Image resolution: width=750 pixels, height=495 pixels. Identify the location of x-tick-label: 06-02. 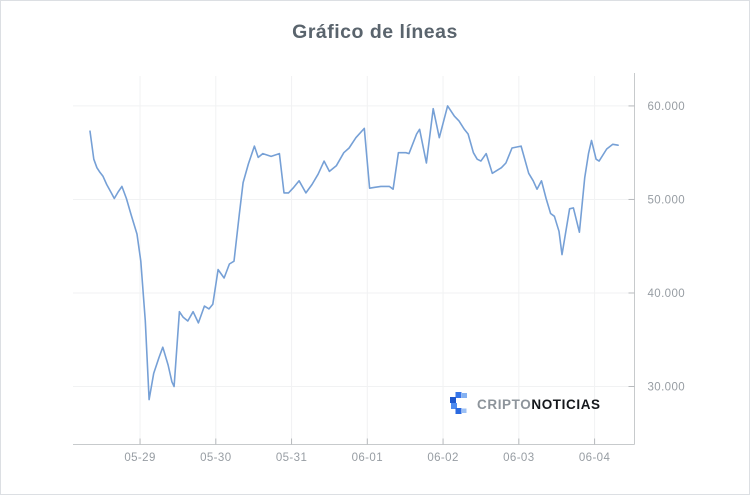
(442, 458).